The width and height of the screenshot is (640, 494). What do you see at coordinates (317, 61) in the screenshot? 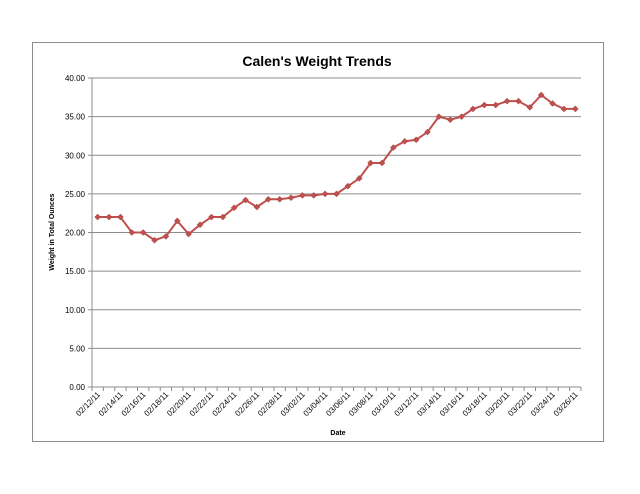
I see `chart-title: Calen's Weight Trends` at bounding box center [317, 61].